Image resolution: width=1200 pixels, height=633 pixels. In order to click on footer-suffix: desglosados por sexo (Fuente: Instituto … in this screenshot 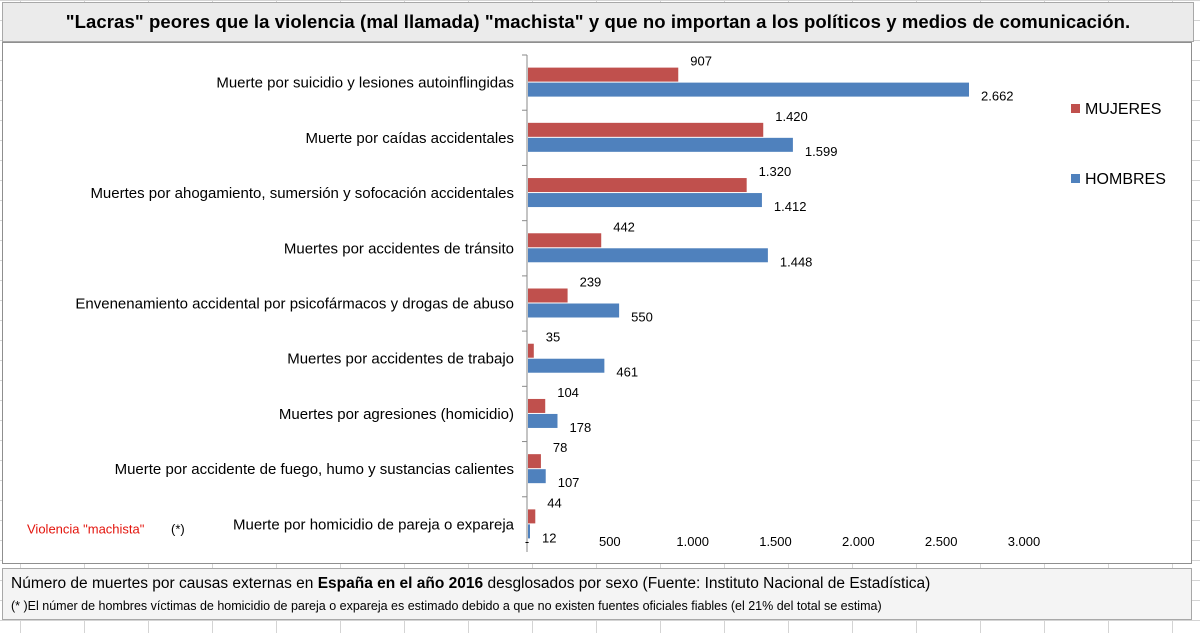, I will do `click(707, 583)`.